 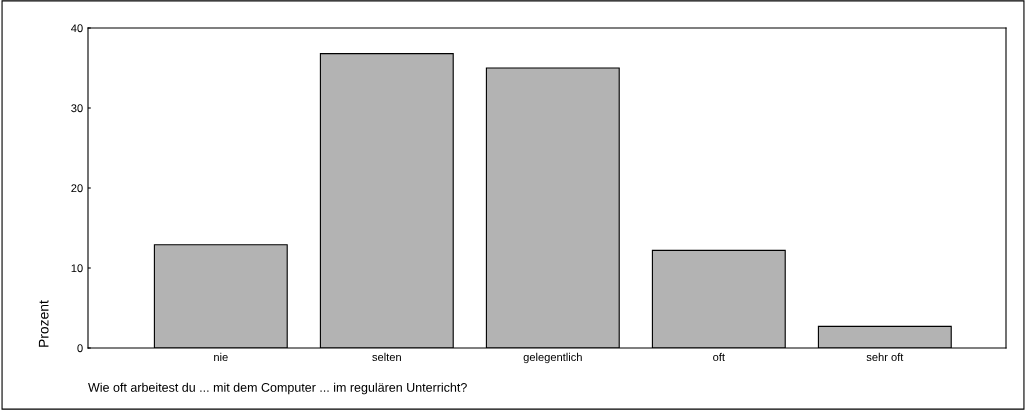 I want to click on x-tick-label: oft, so click(x=719, y=357).